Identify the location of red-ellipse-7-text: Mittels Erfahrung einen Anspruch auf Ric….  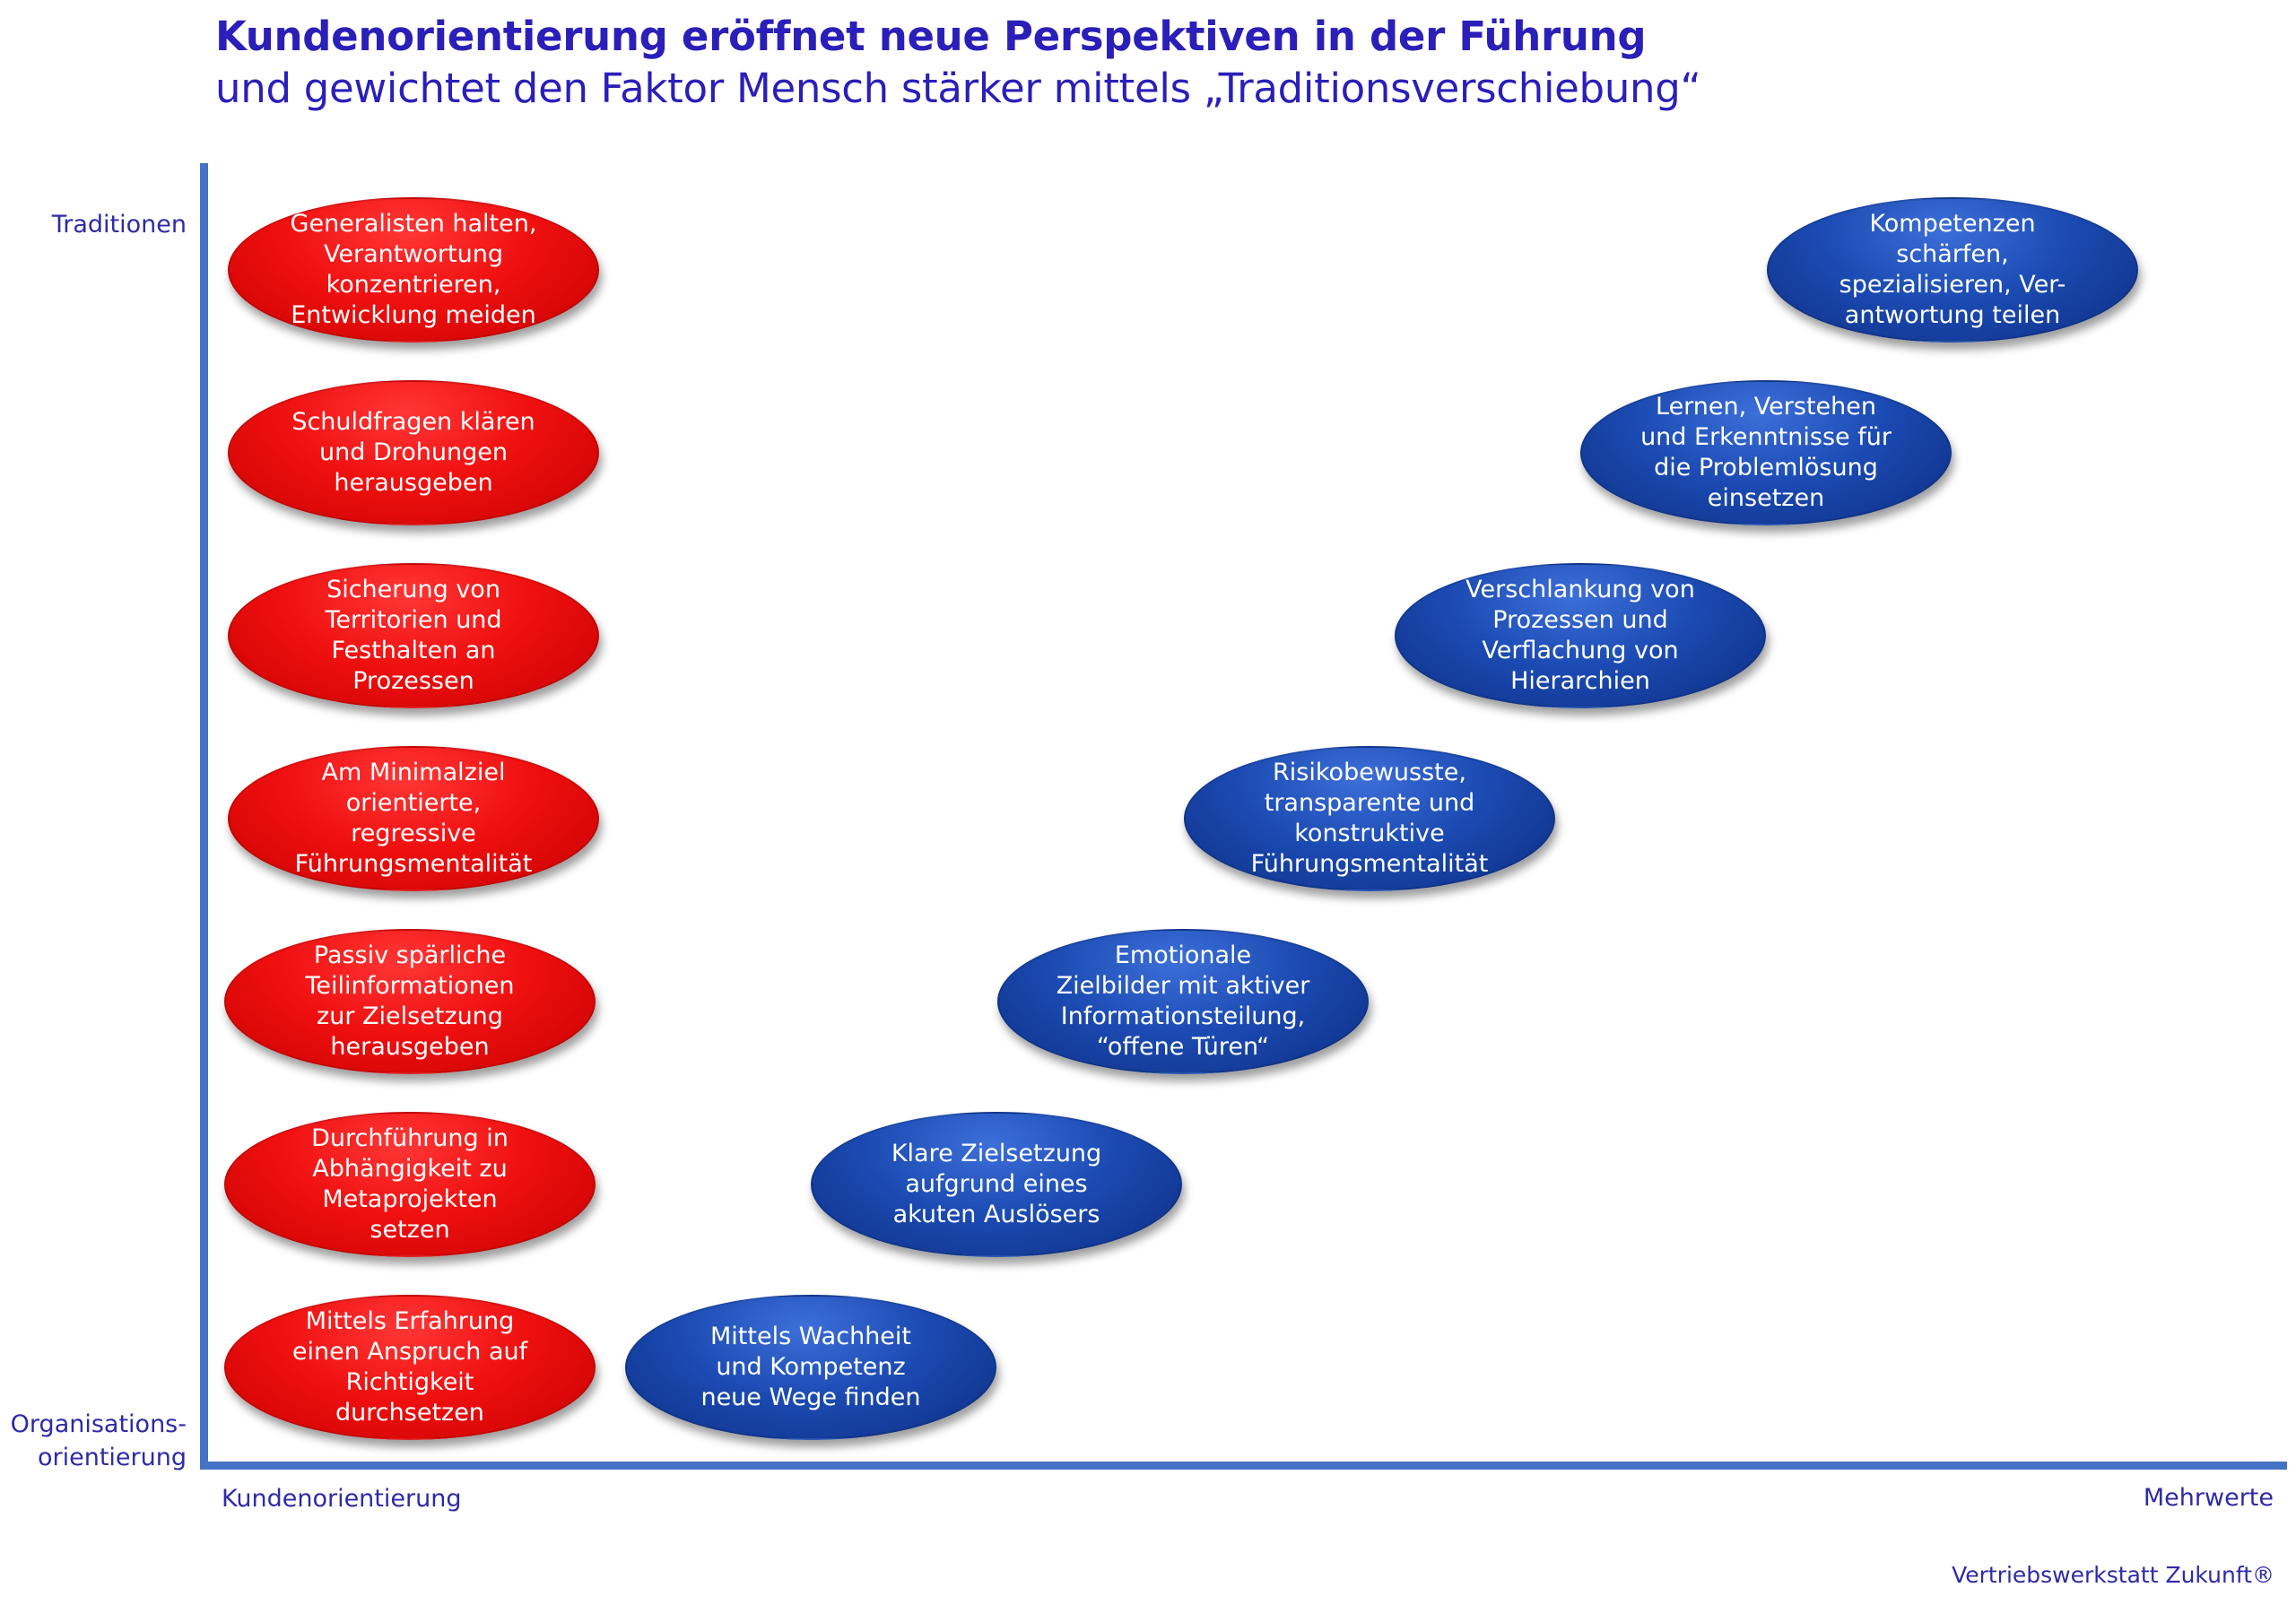
(409, 1367).